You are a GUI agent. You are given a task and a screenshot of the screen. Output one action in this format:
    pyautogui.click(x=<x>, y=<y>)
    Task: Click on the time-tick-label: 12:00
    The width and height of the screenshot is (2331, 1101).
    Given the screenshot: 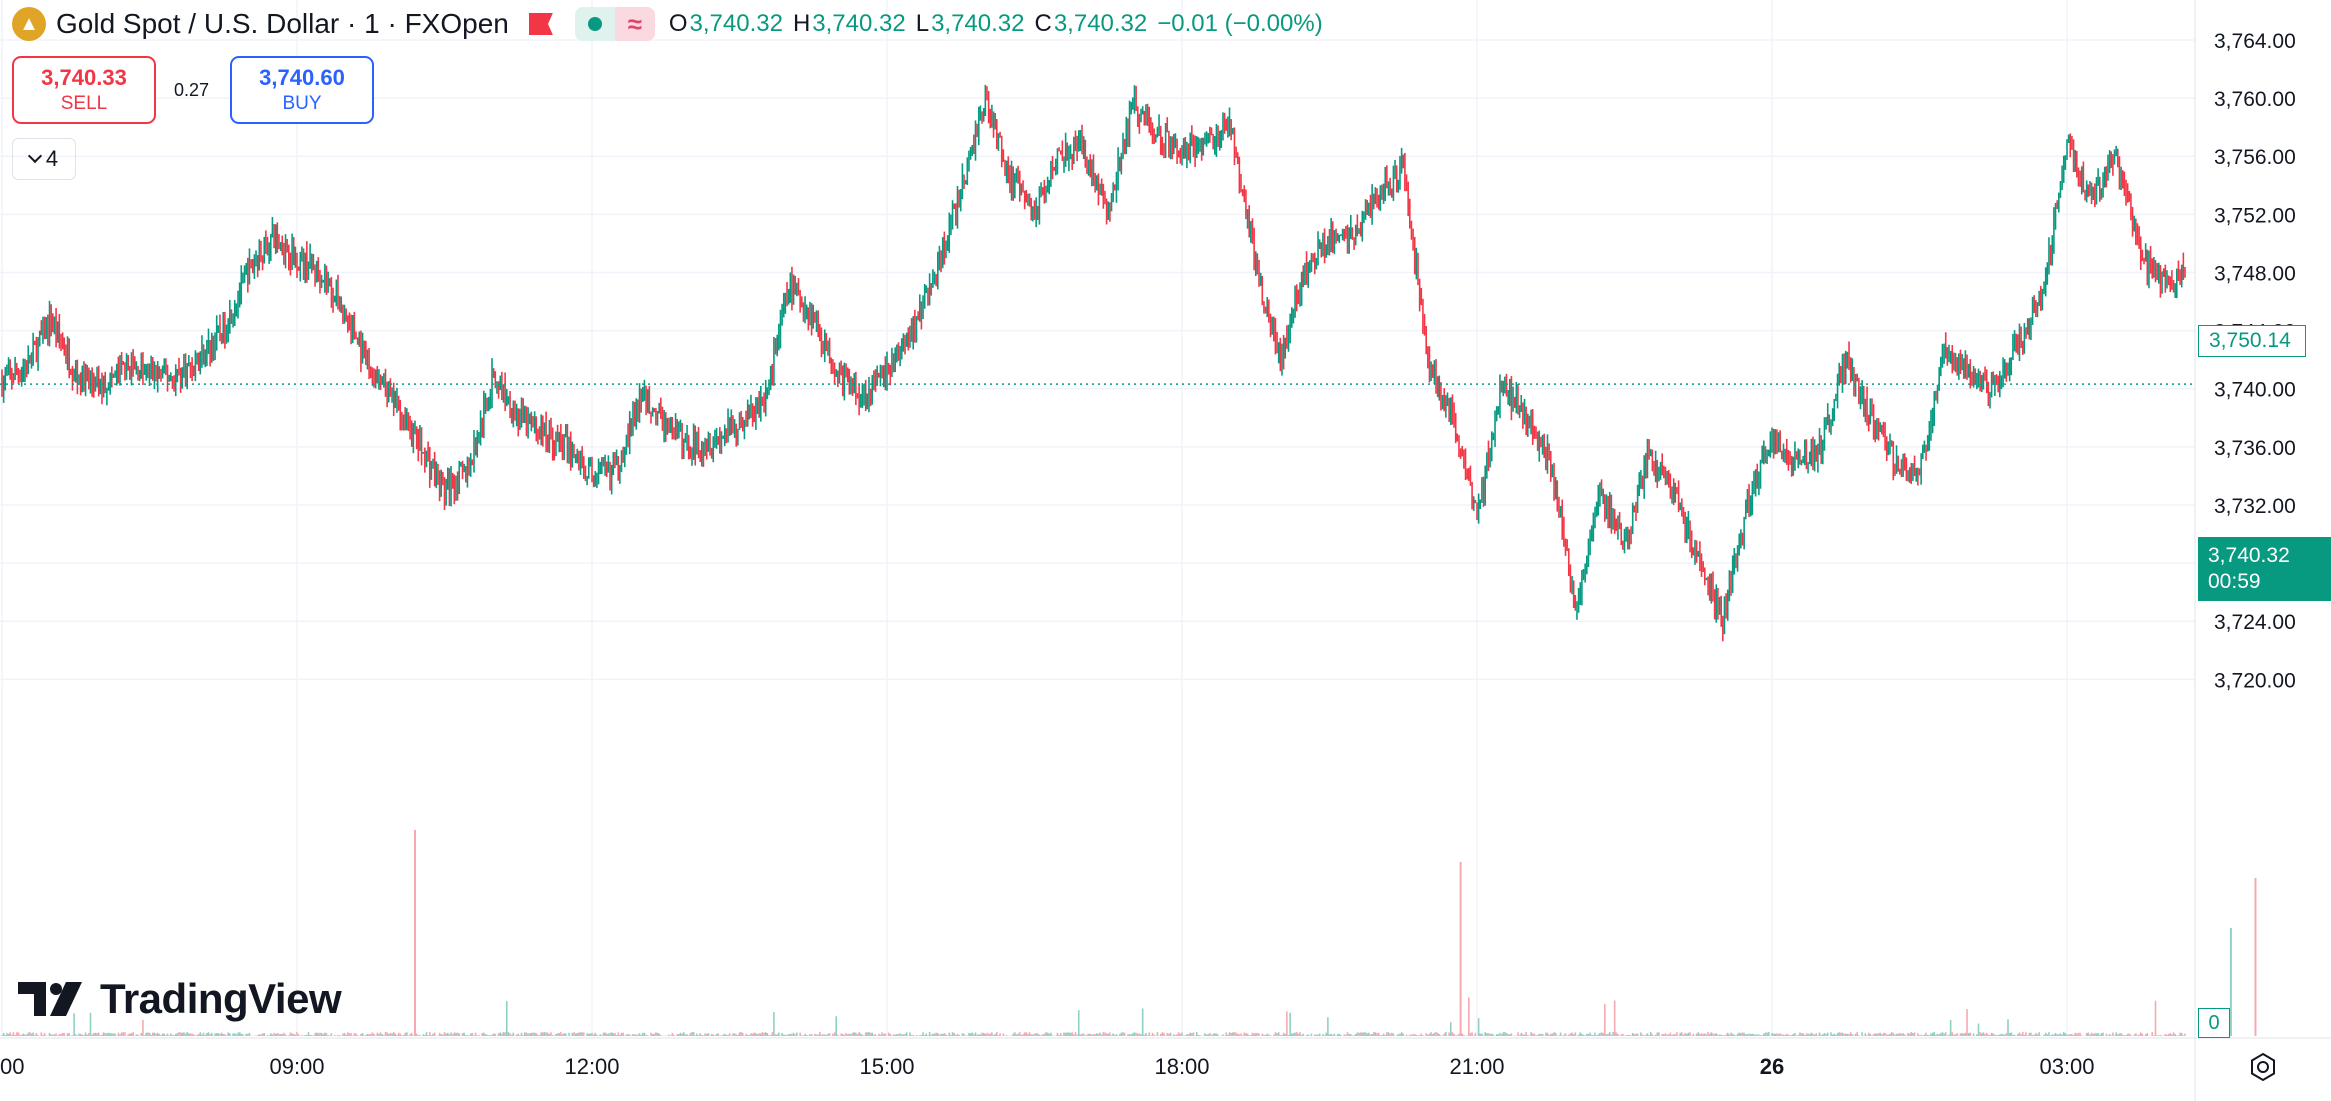 What is the action you would take?
    pyautogui.click(x=591, y=1066)
    